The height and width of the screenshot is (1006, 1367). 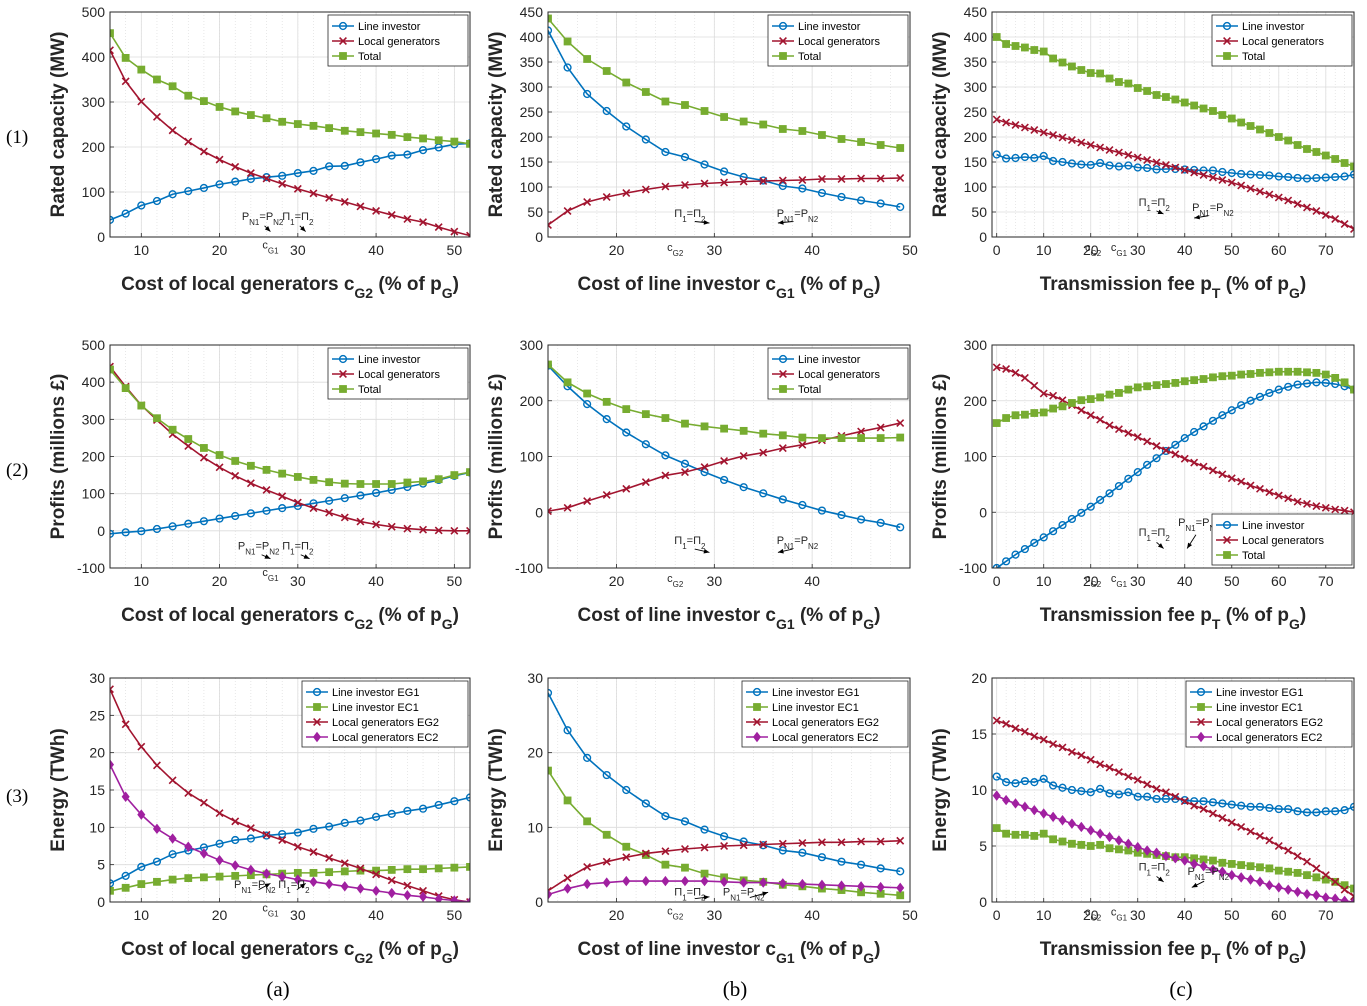 I want to click on annotation-label: cG2, so click(x=675, y=250).